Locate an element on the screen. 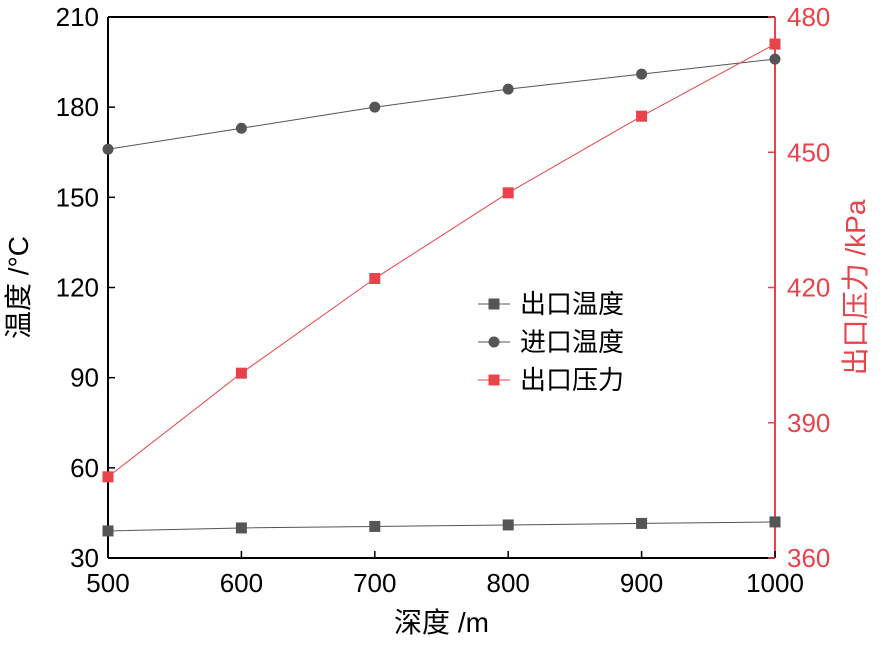 This screenshot has width=884, height=645. legend-label: 进口温度 is located at coordinates (572, 342).